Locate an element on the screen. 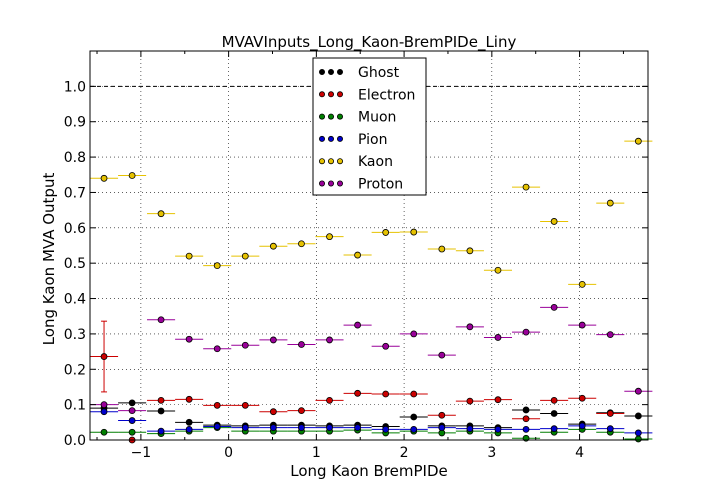 The height and width of the screenshot is (504, 720). legend-box is located at coordinates (369, 126).